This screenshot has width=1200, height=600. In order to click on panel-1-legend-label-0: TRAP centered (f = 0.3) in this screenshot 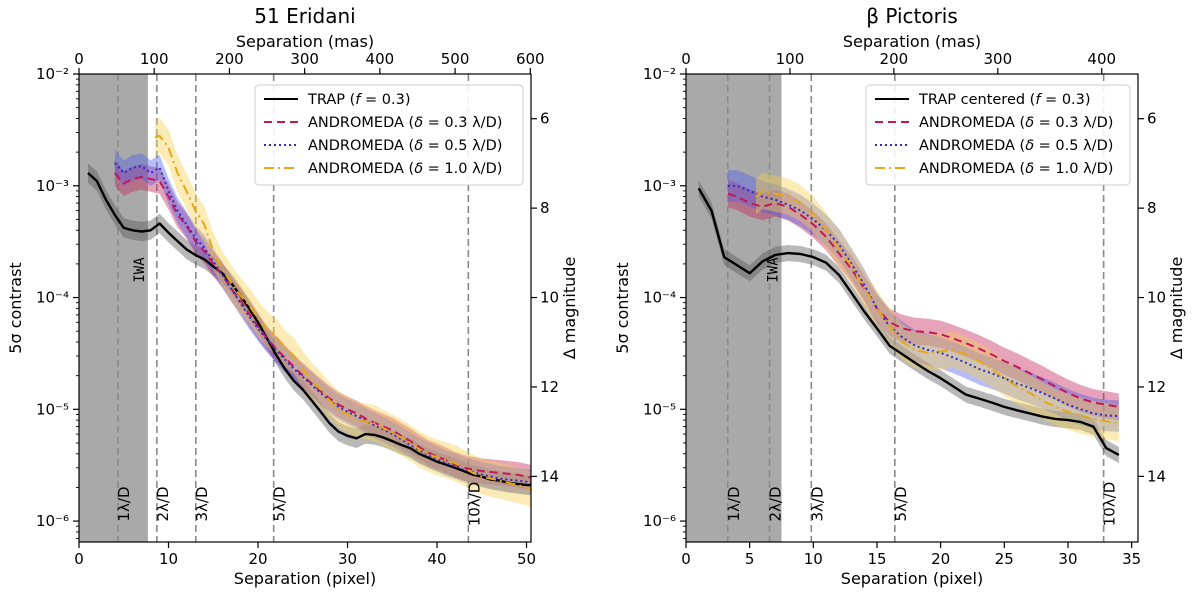, I will do `click(1004, 100)`.